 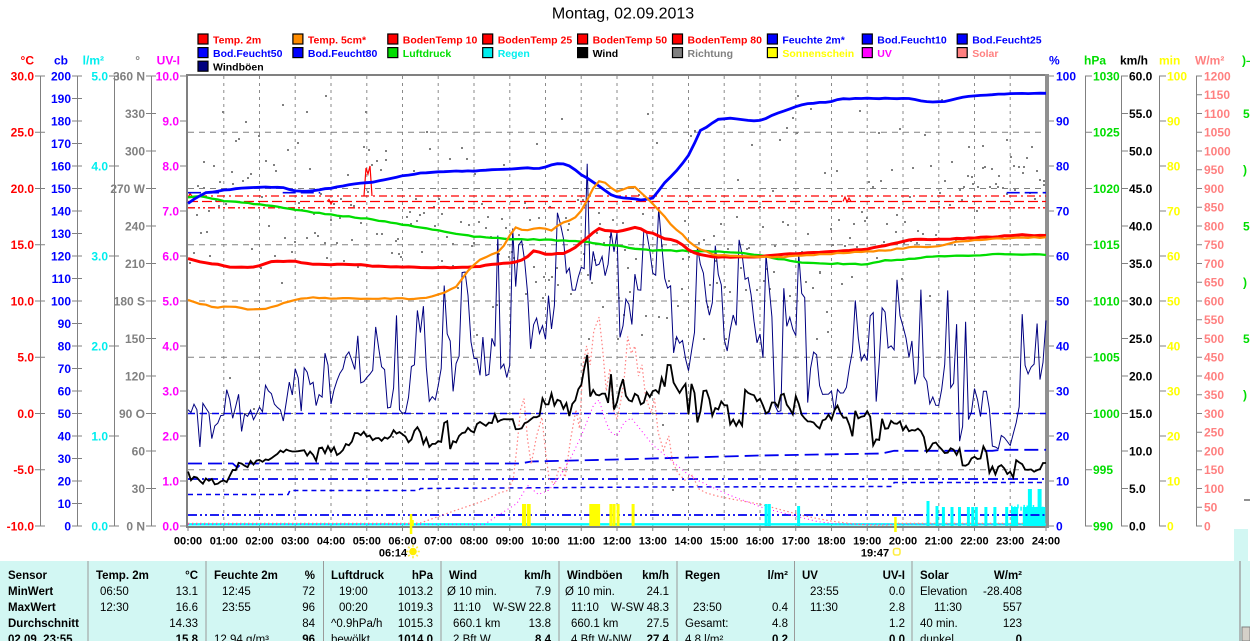 I want to click on svg-text: 96, so click(x=308, y=608).